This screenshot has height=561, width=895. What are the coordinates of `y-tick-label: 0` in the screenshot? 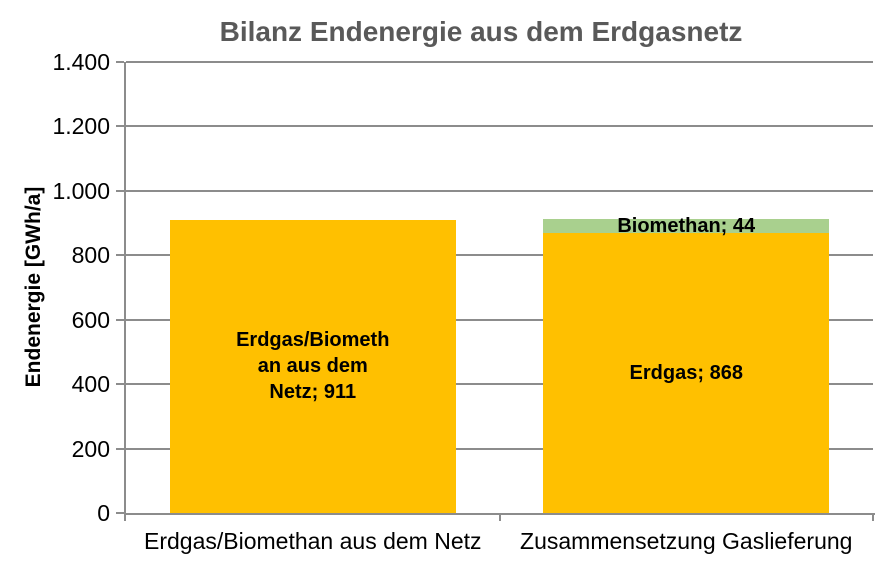 It's located at (103, 513).